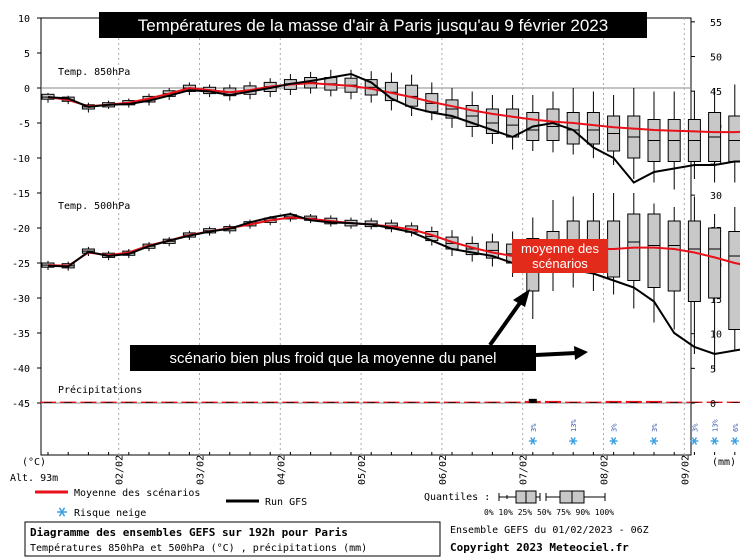 Image resolution: width=740 pixels, height=560 pixels. What do you see at coordinates (21, 369) in the screenshot?
I see `left-tick-label: -40` at bounding box center [21, 369].